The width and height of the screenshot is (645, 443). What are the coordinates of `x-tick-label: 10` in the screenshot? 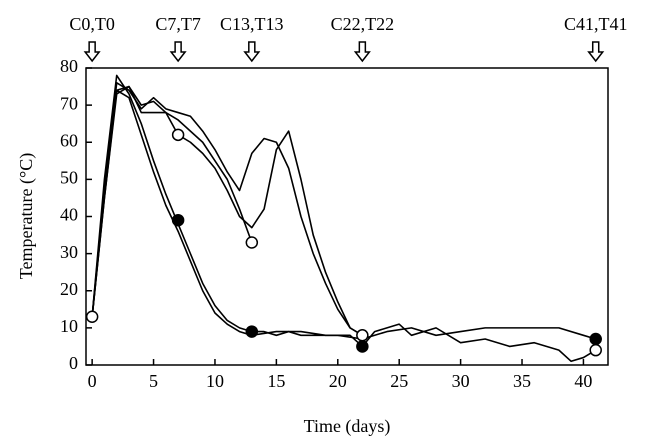 It's located at (215, 381).